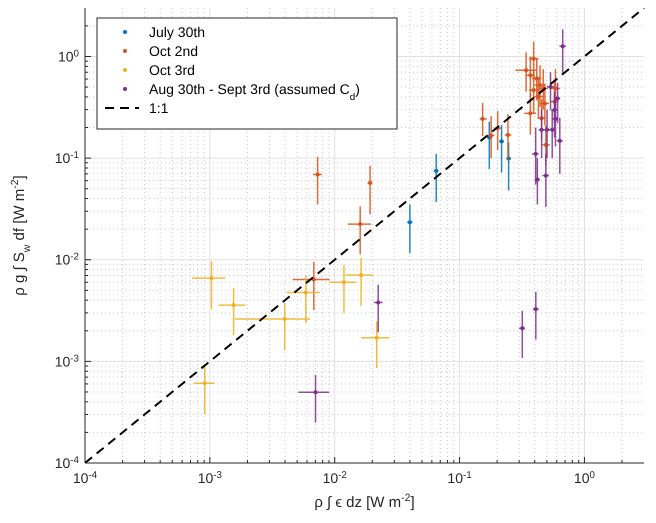  Describe the element at coordinates (66, 158) in the screenshot. I see `y-tick-label: 10$^{-1}$` at that location.